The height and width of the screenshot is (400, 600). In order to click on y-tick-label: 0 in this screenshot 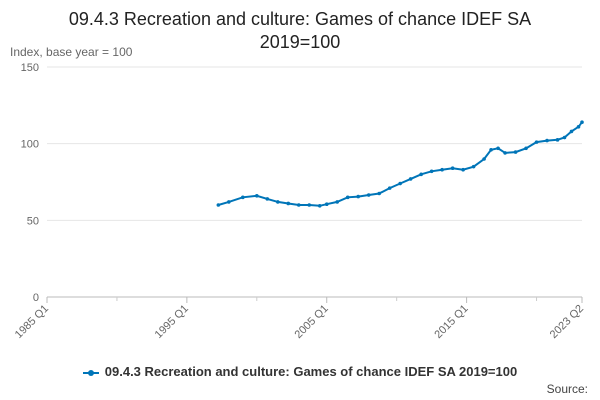, I will do `click(36, 298)`.